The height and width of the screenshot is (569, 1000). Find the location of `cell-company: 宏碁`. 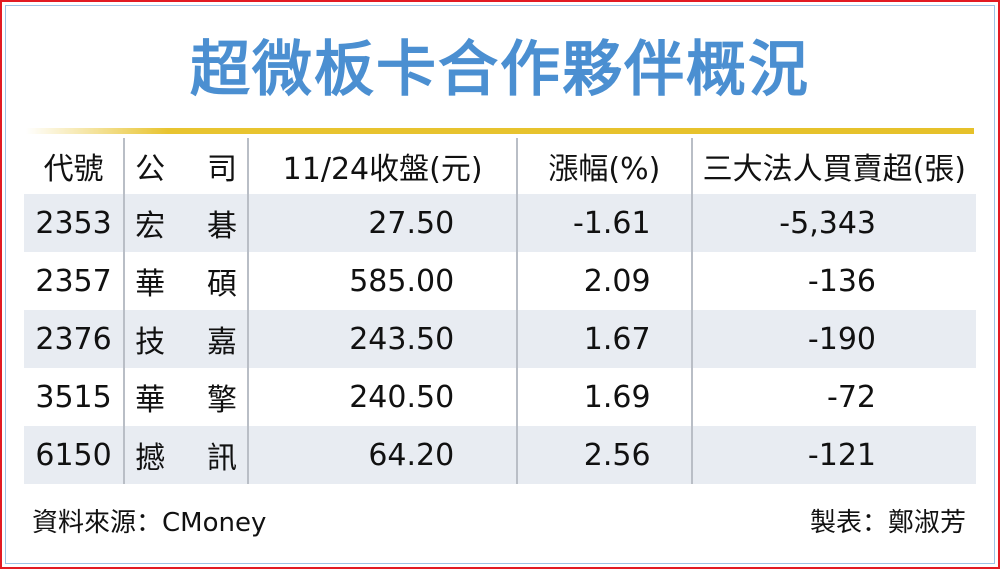

cell-company: 宏碁 is located at coordinates (186, 223).